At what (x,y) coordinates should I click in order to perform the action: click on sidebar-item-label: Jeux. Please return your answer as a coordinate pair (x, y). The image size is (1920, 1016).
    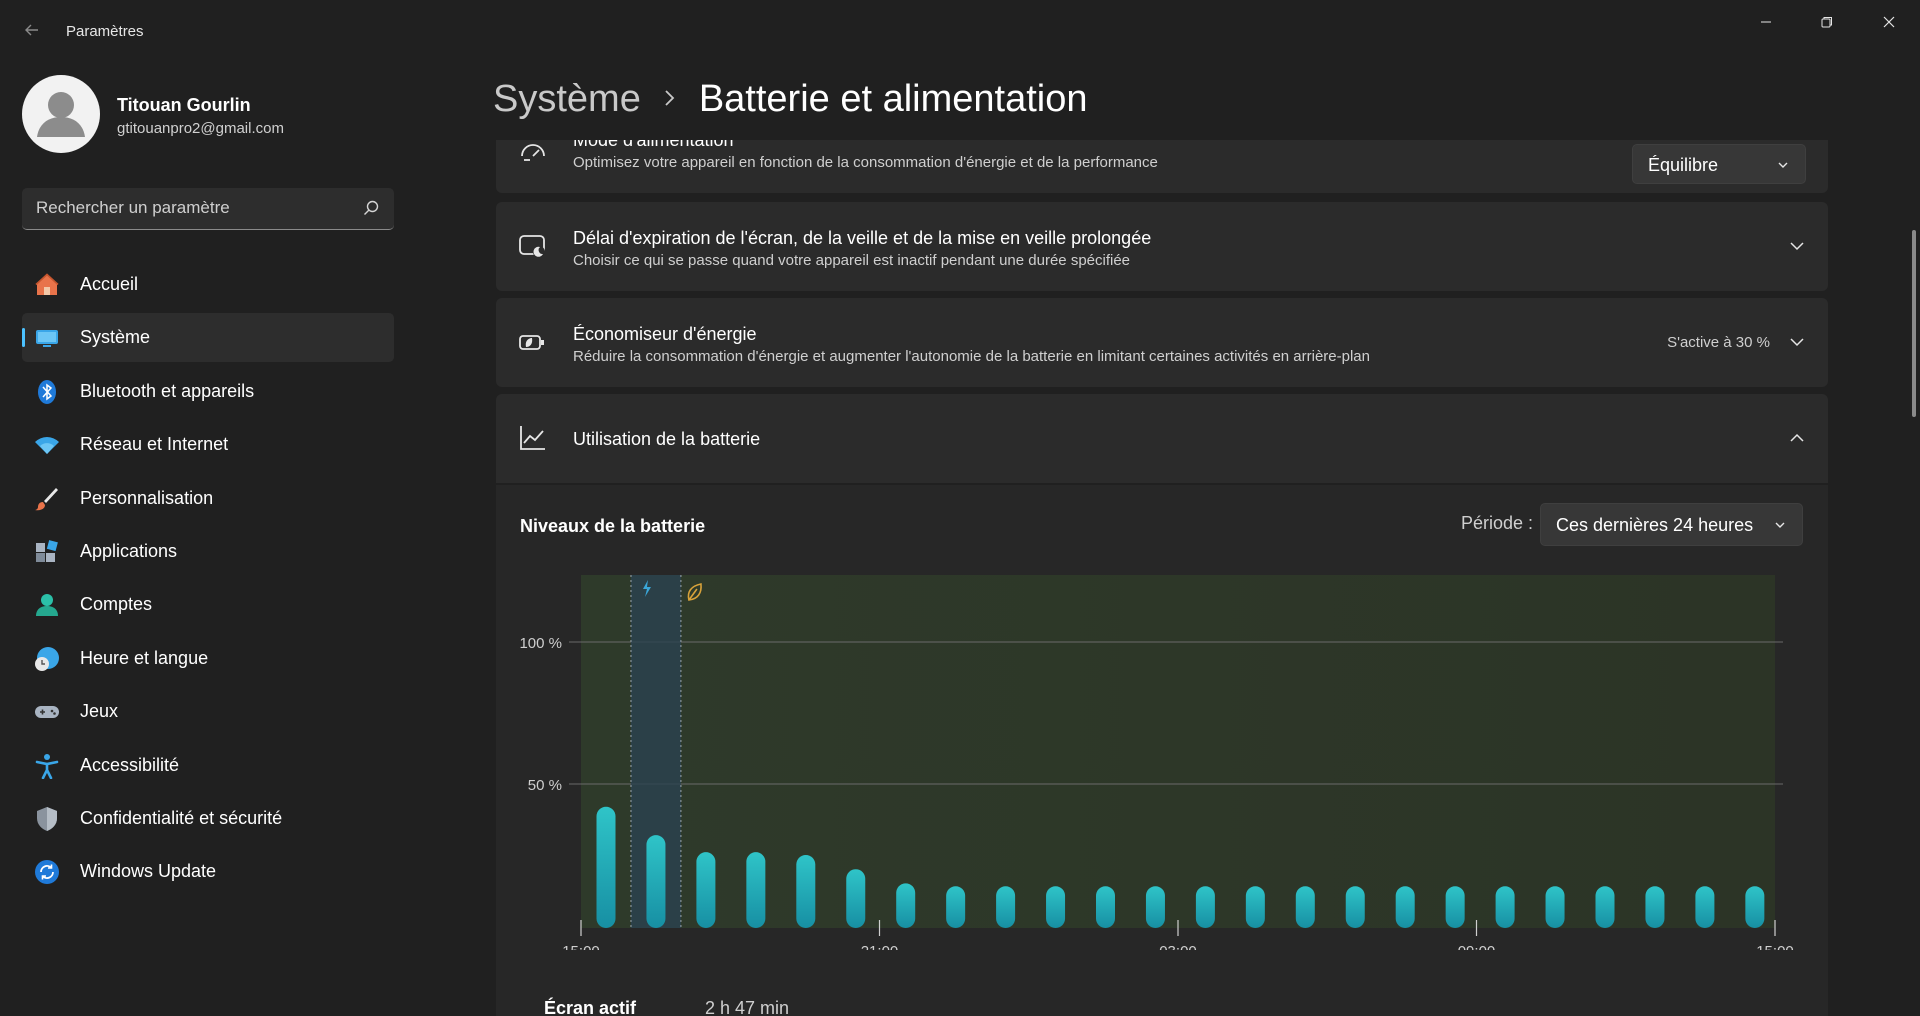
    Looking at the image, I should click on (99, 711).